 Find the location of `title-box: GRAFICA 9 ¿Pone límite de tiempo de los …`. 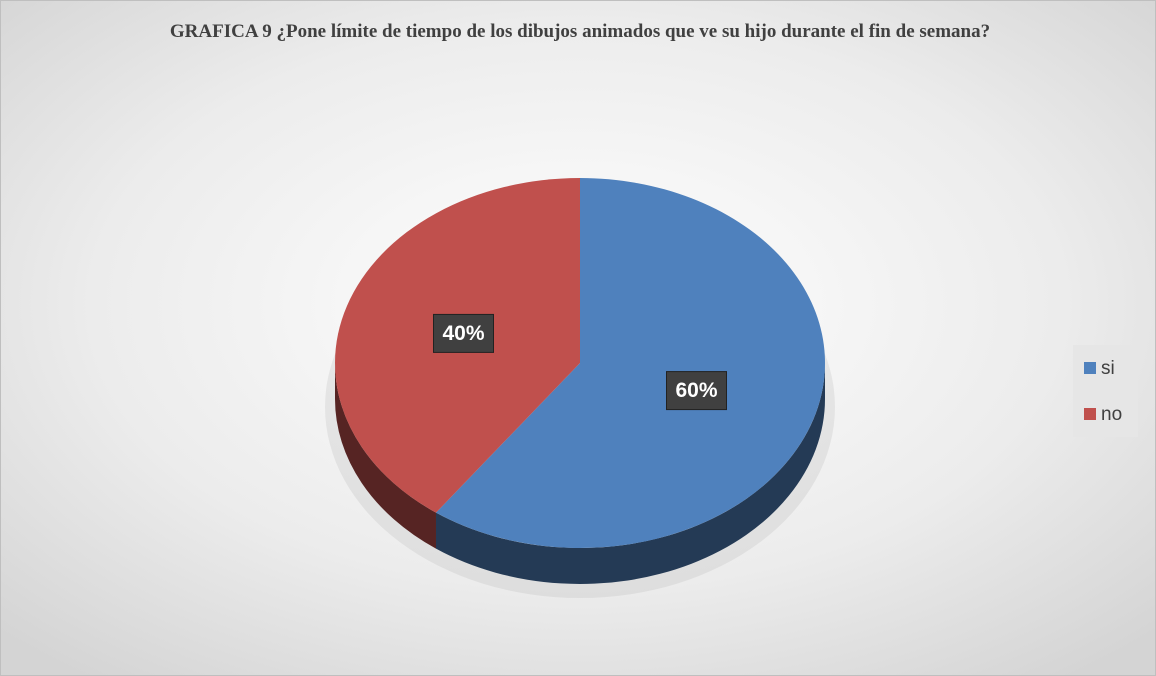

title-box: GRAFICA 9 ¿Pone límite de tiempo de los … is located at coordinates (580, 31).